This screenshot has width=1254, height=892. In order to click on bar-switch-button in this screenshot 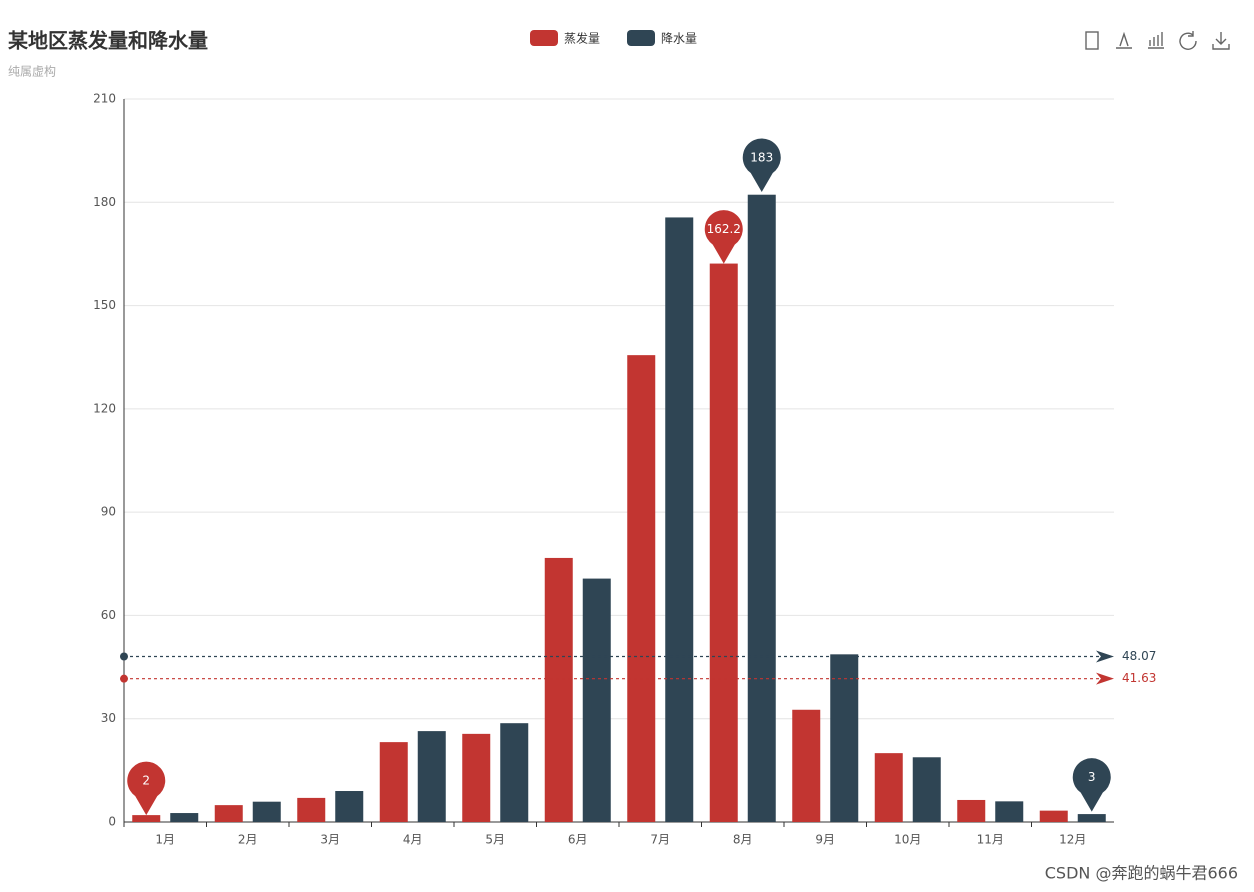, I will do `click(1156, 40)`.